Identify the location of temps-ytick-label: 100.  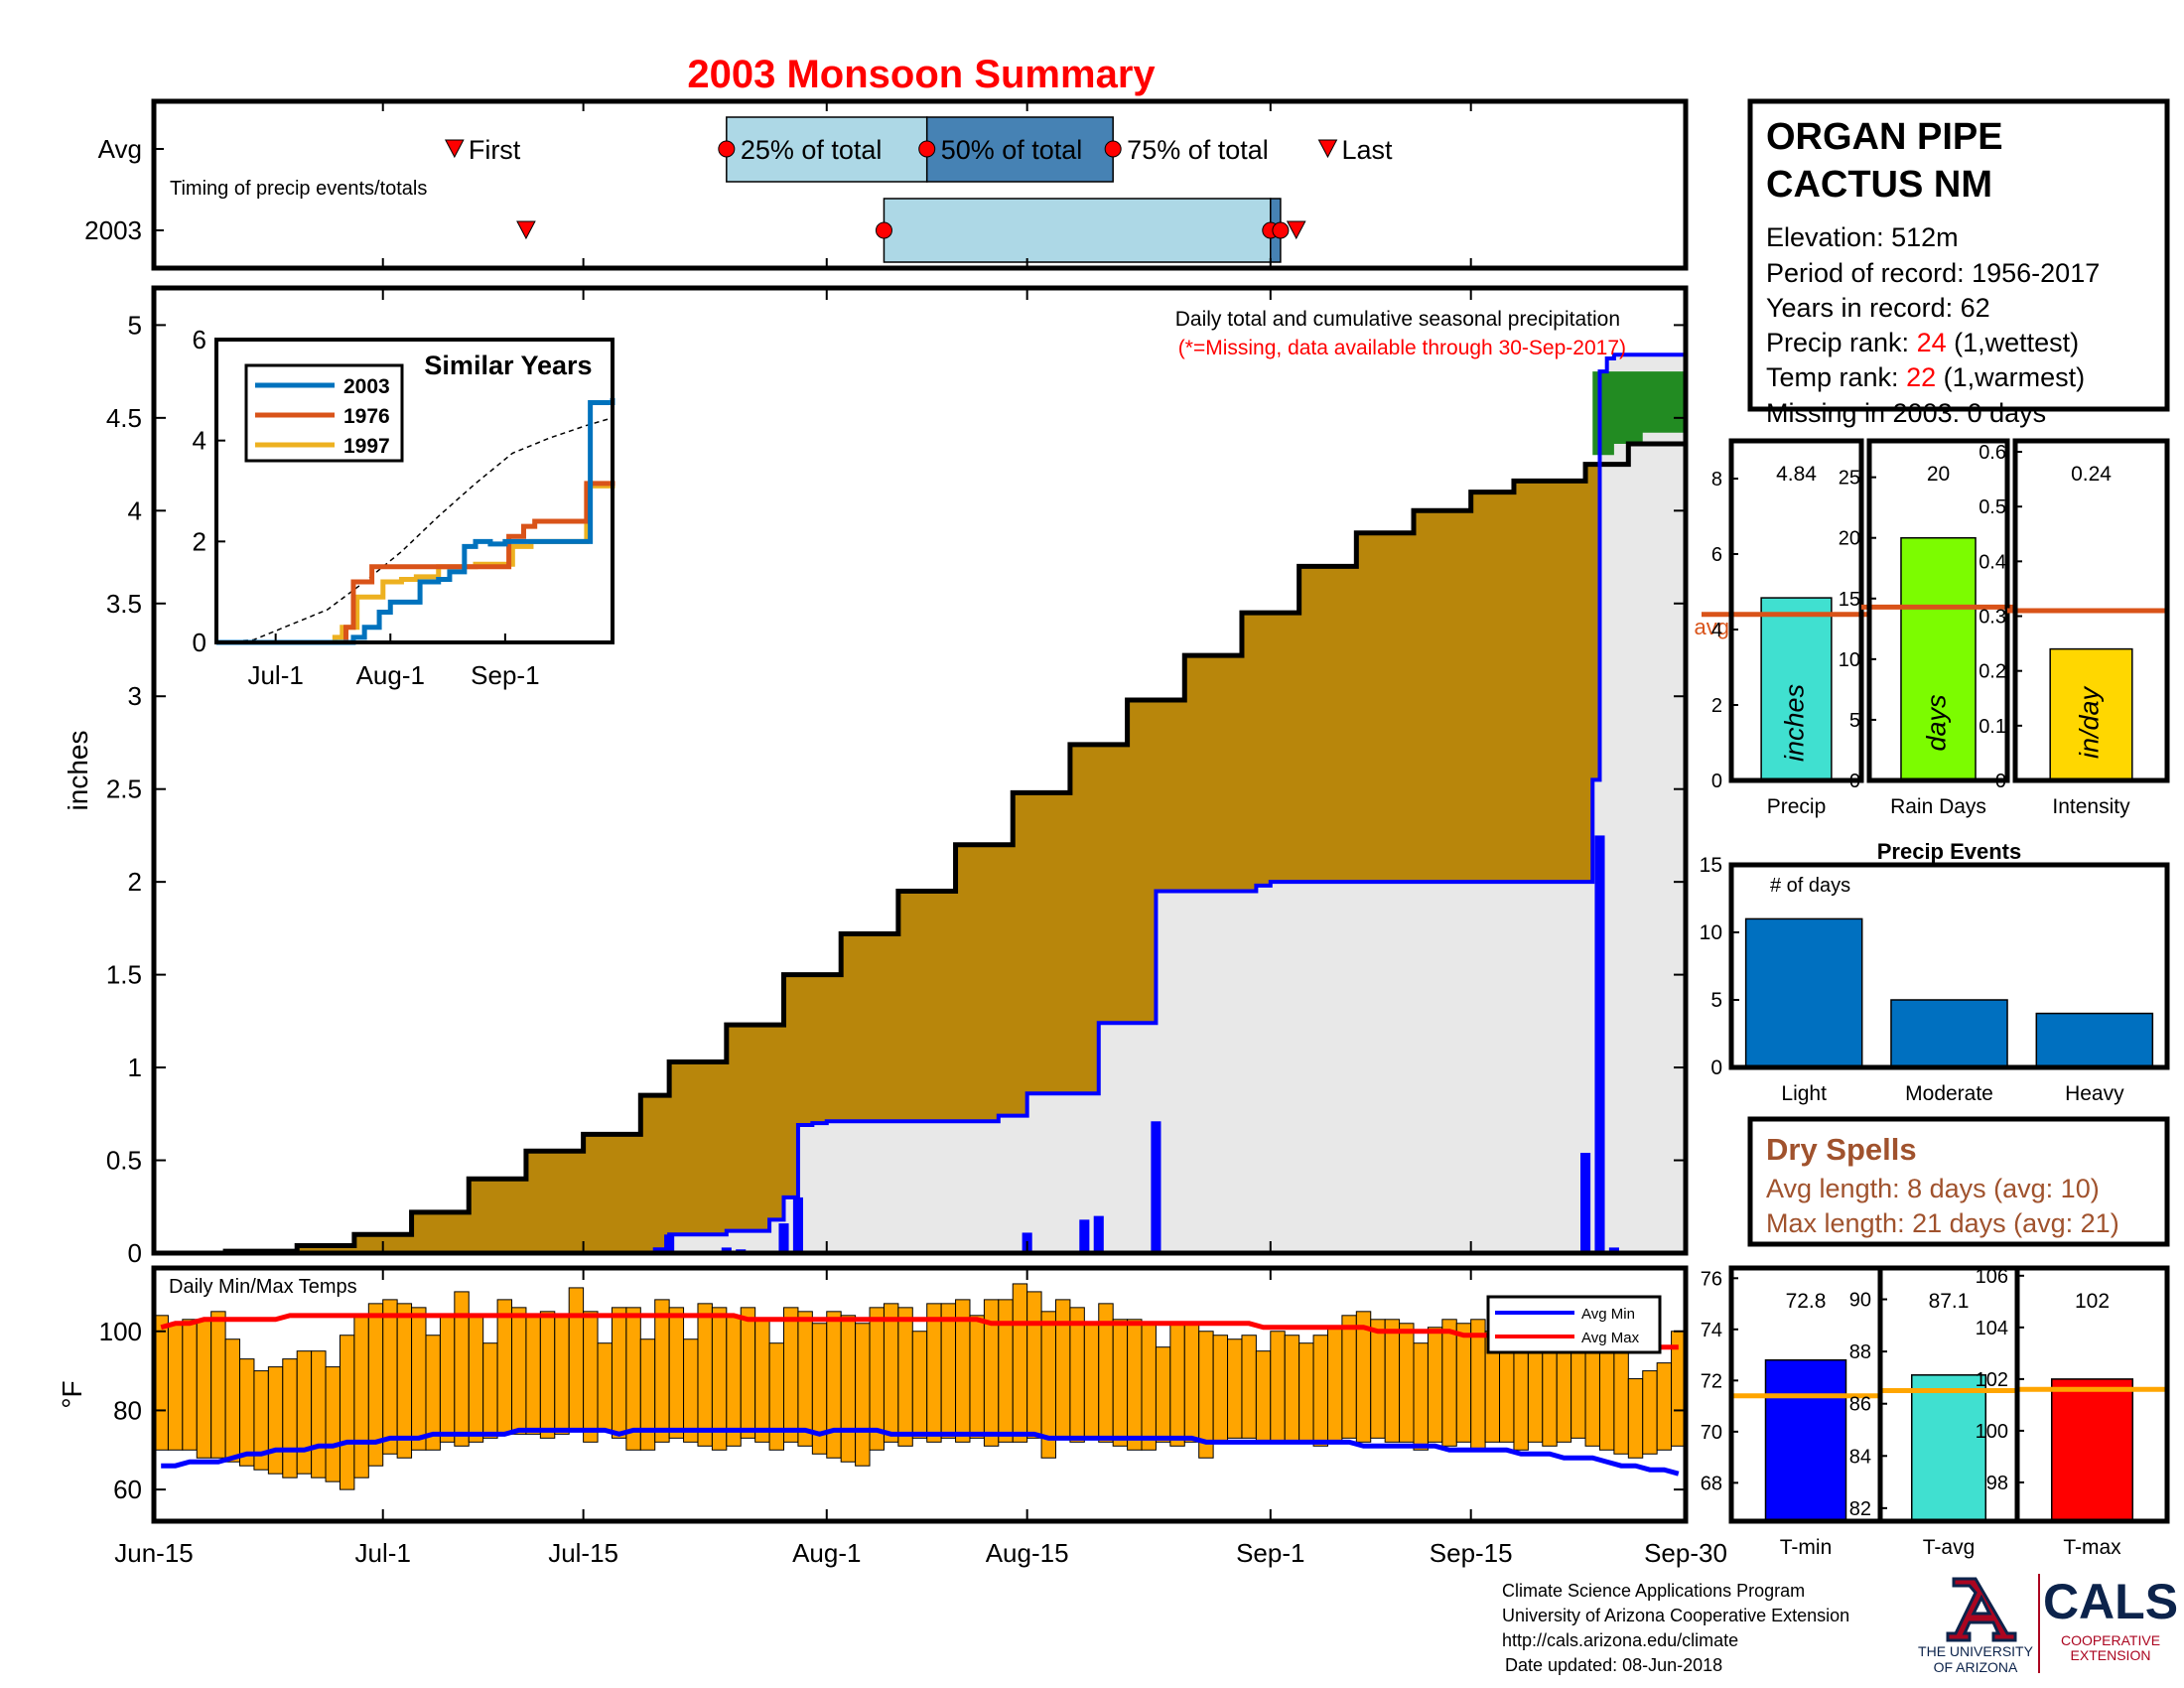
(120, 1331).